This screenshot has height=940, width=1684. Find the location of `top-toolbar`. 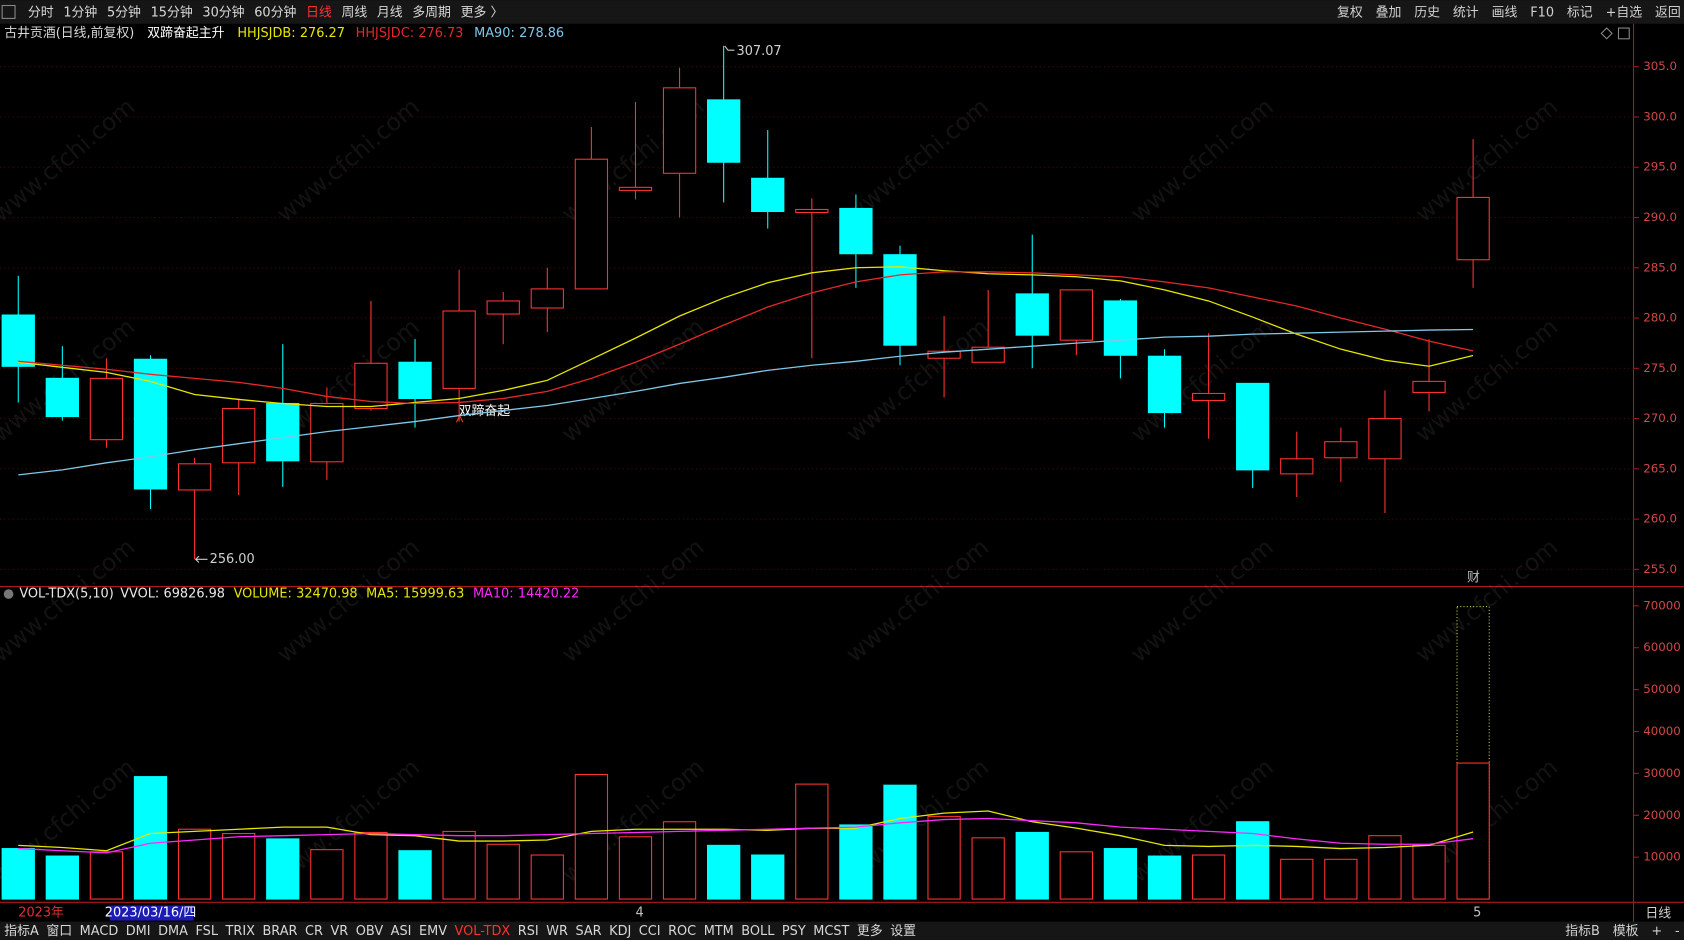

top-toolbar is located at coordinates (842, 12).